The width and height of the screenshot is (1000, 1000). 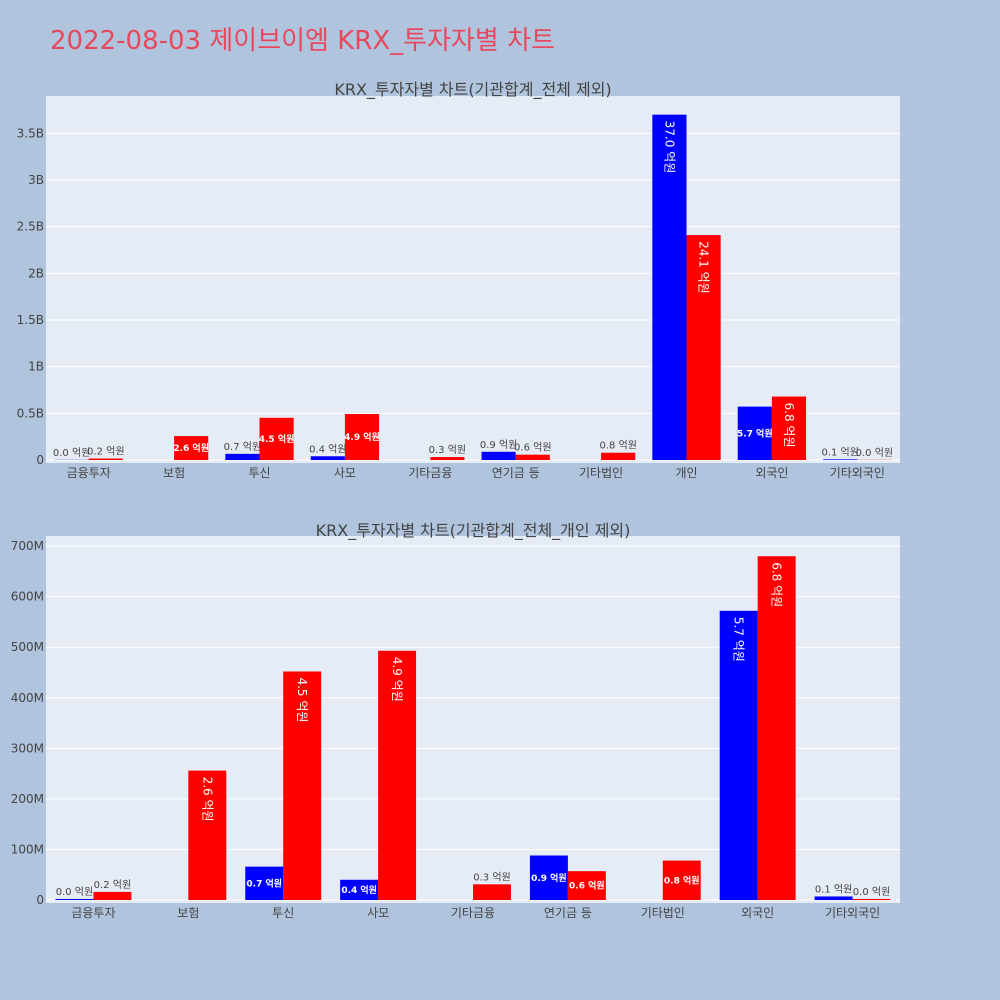 I want to click on y-tick-label: 300M, so click(x=27, y=748).